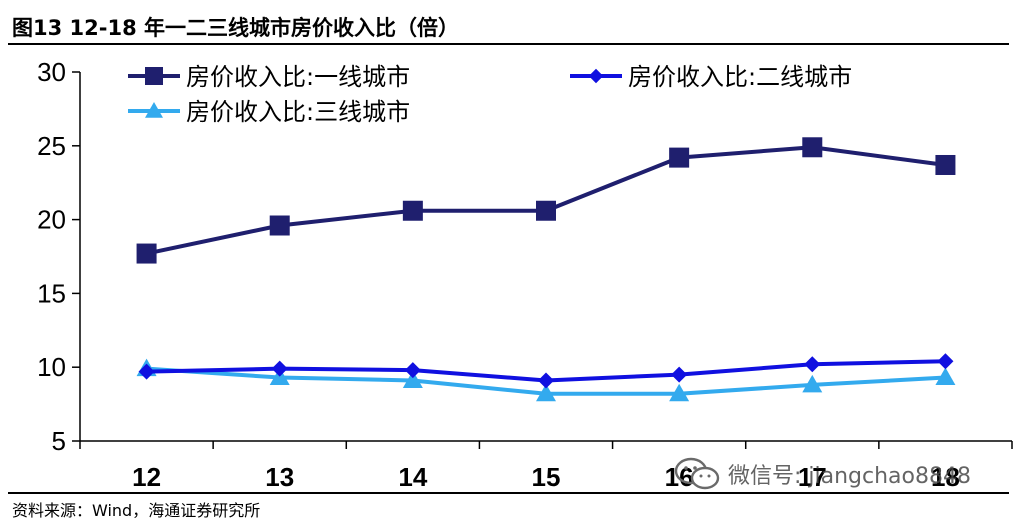 The width and height of the screenshot is (1017, 521). What do you see at coordinates (508, 493) in the screenshot?
I see `bottom-rule` at bounding box center [508, 493].